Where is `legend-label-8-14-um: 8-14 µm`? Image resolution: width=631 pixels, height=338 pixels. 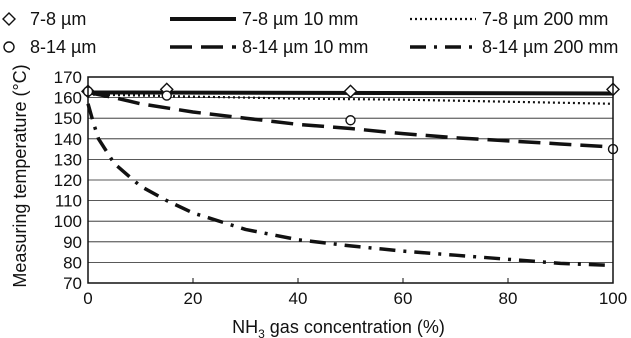
legend-label-8-14-um: 8-14 µm is located at coordinates (63, 47).